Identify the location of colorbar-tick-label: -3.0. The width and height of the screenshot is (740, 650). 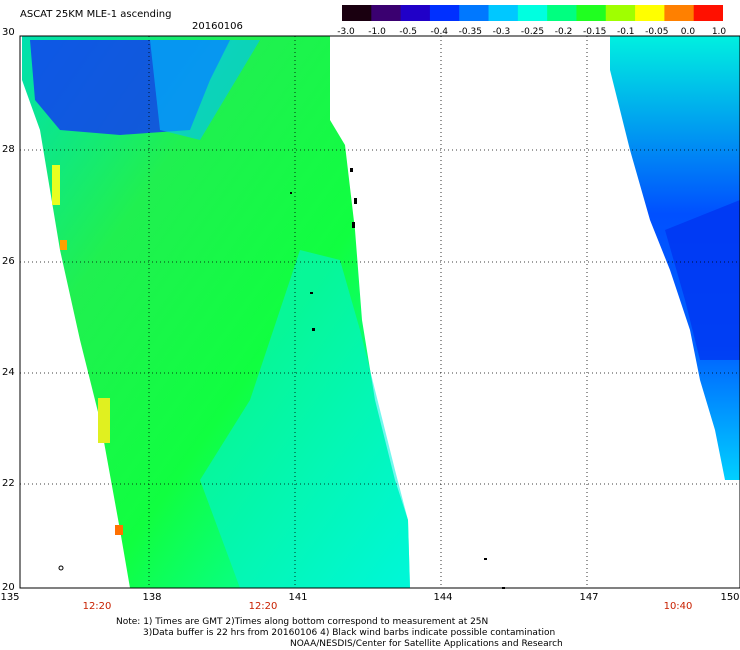
(346, 32).